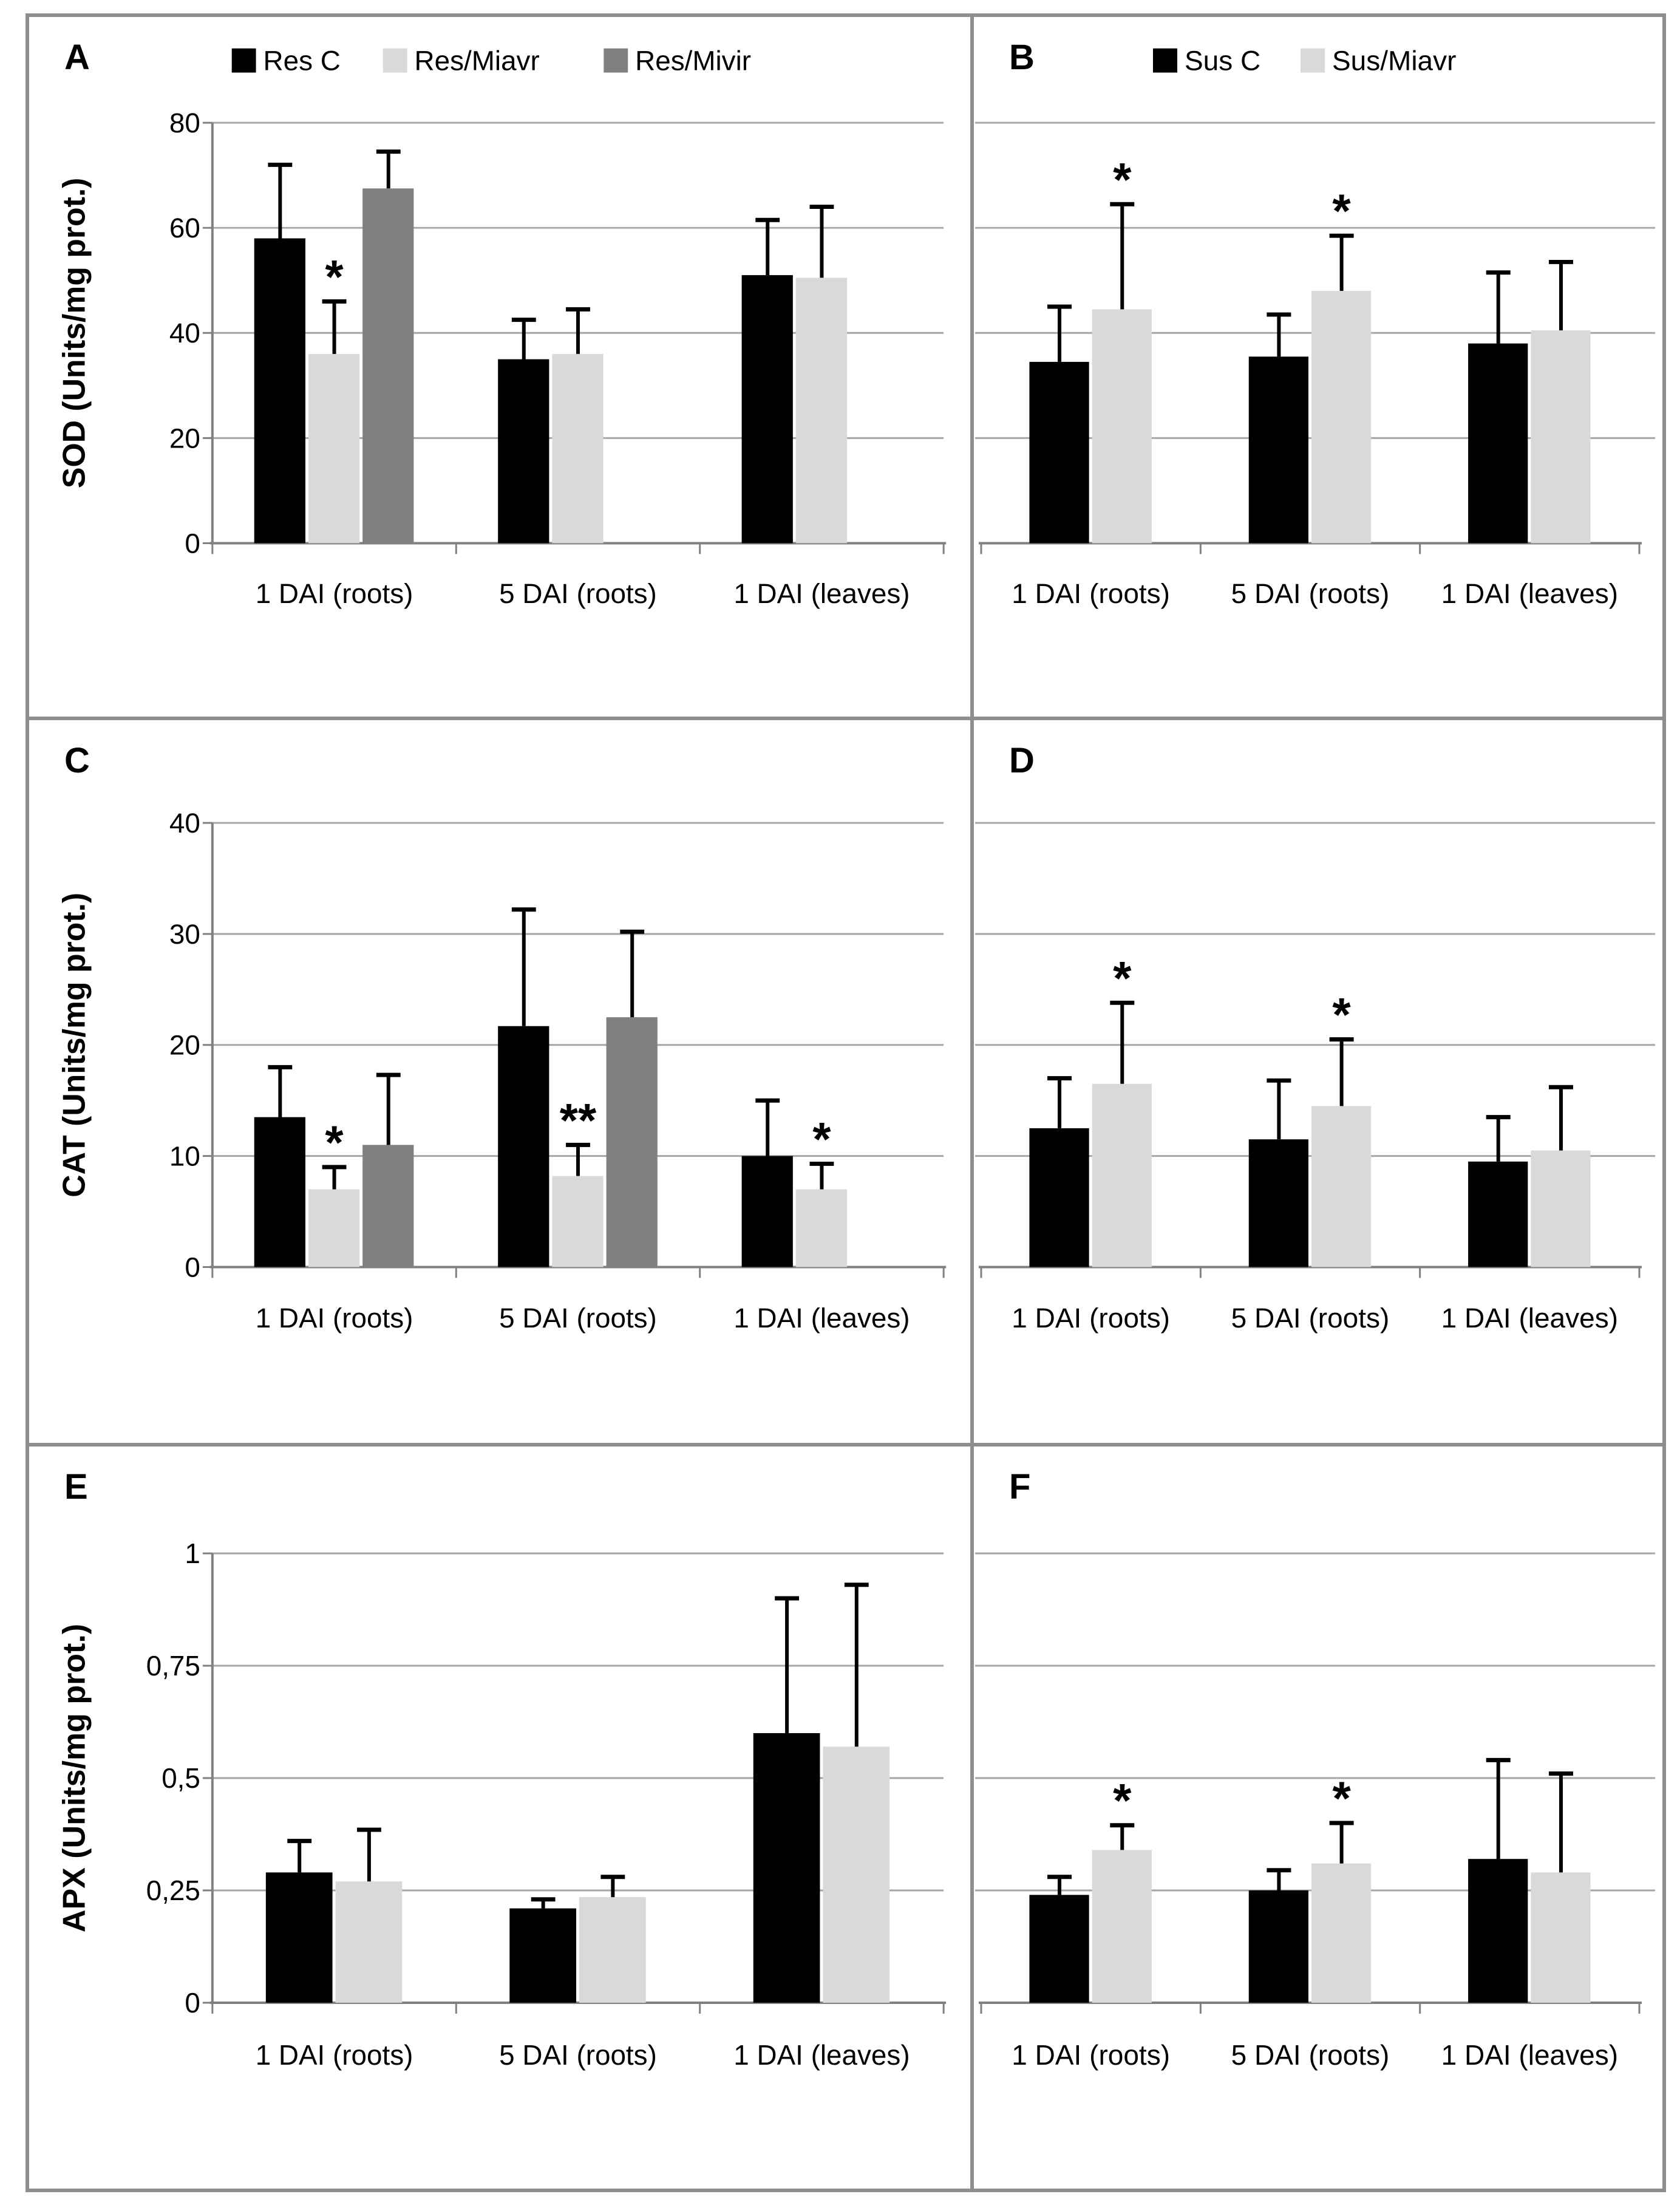 The image size is (1680, 2208). What do you see at coordinates (1222, 61) in the screenshot?
I see `legend-label: Sus C` at bounding box center [1222, 61].